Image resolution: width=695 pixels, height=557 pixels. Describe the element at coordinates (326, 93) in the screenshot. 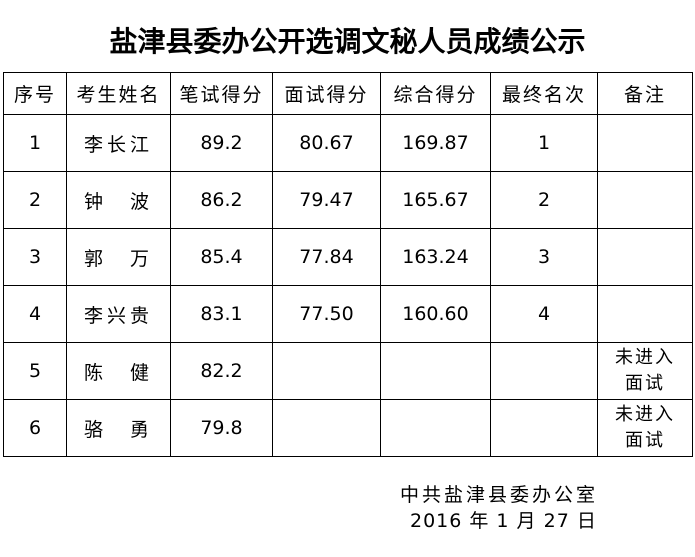

I see `header-interview-score: 面试得分` at that location.